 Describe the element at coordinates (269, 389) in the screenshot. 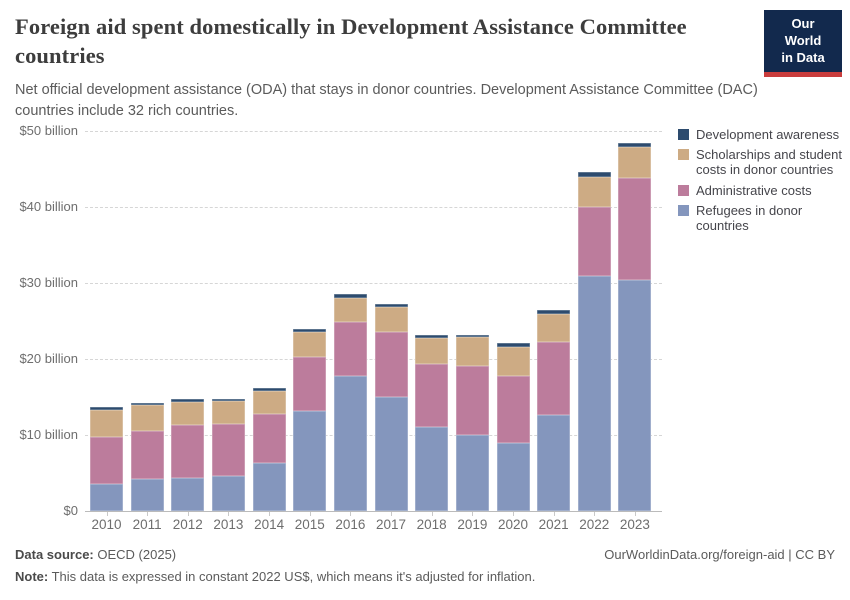

I see `bar-segment-development-awareness-2014` at that location.